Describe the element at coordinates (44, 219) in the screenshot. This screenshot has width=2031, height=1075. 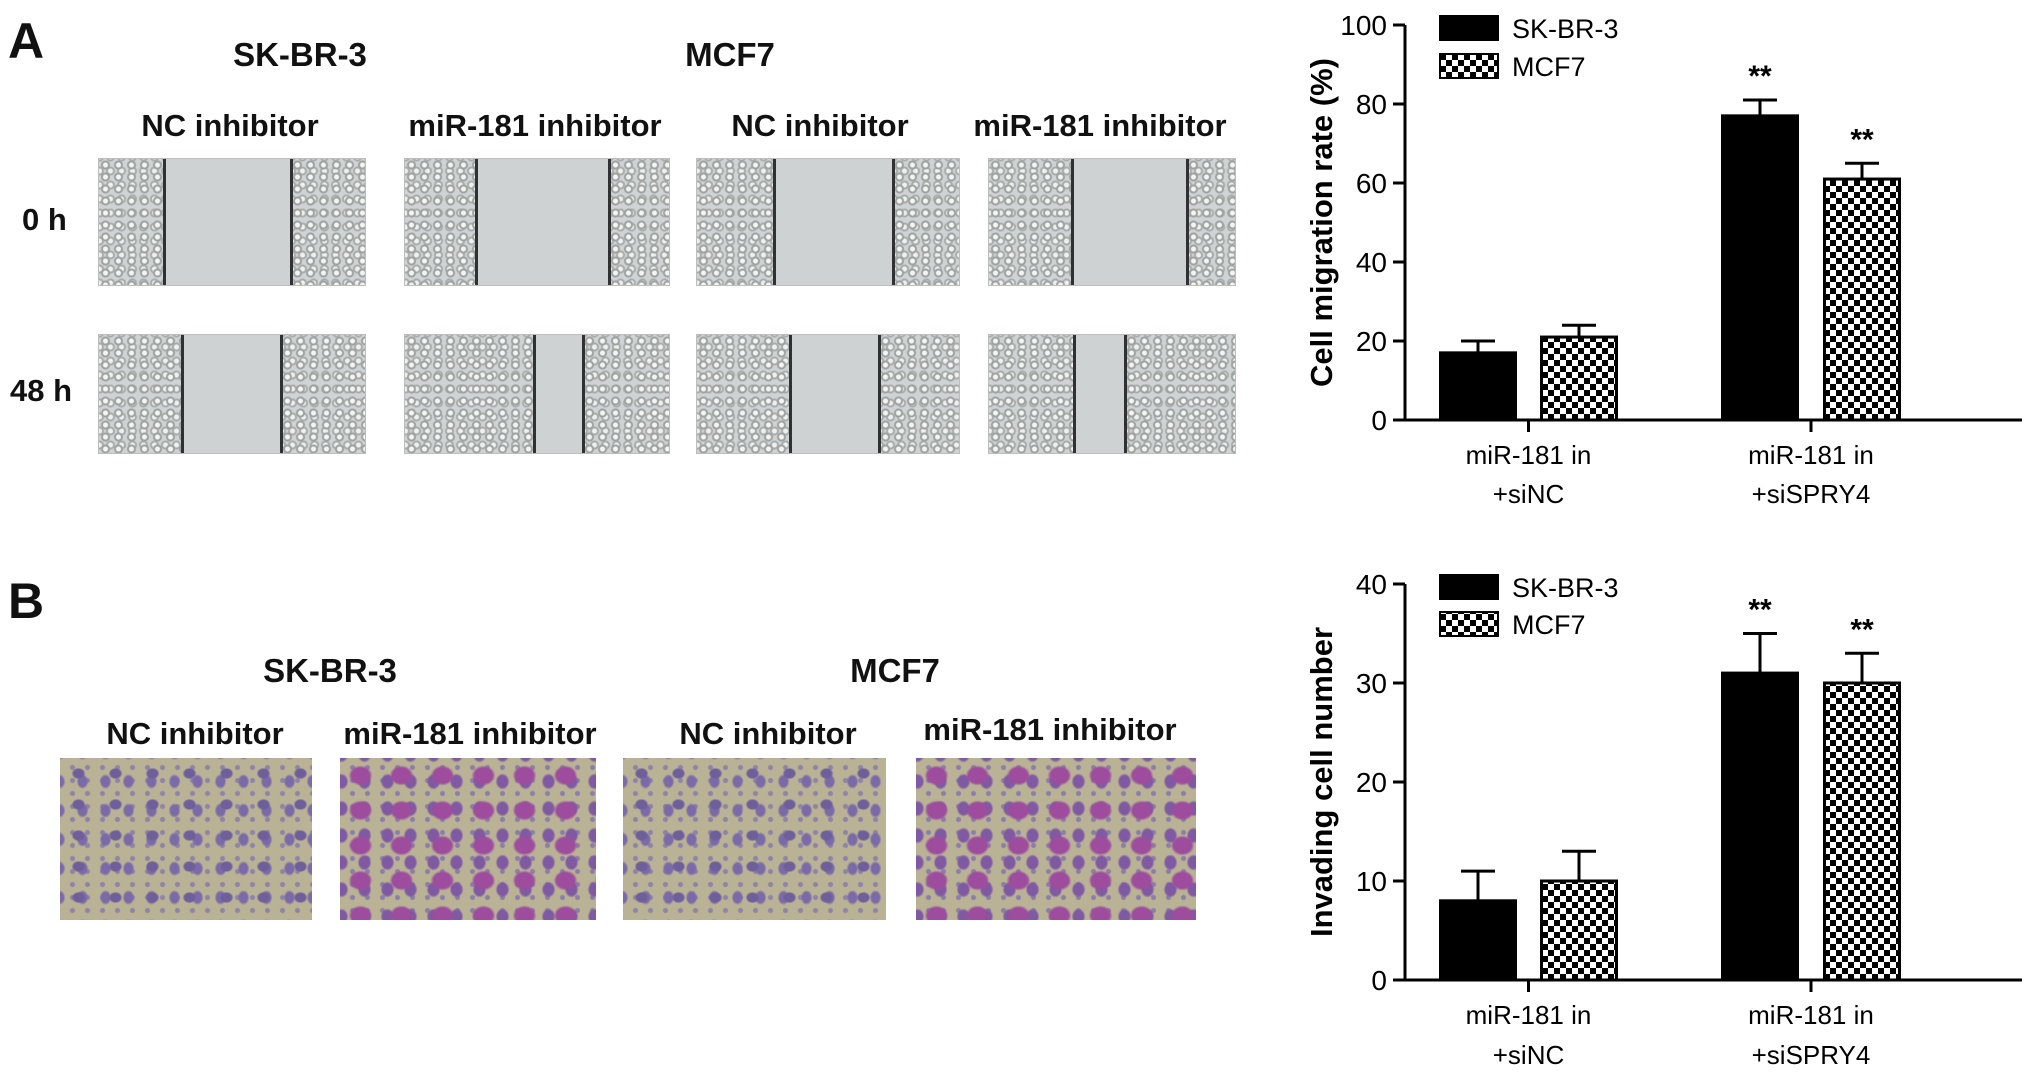
I see `row-label-0h: 0 h` at that location.